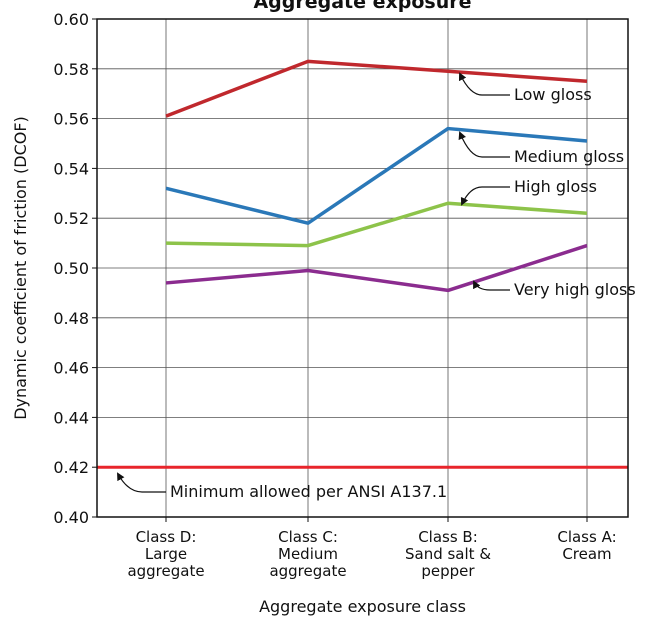  What do you see at coordinates (71, 168) in the screenshot?
I see `y-tick-label: 0.54` at bounding box center [71, 168].